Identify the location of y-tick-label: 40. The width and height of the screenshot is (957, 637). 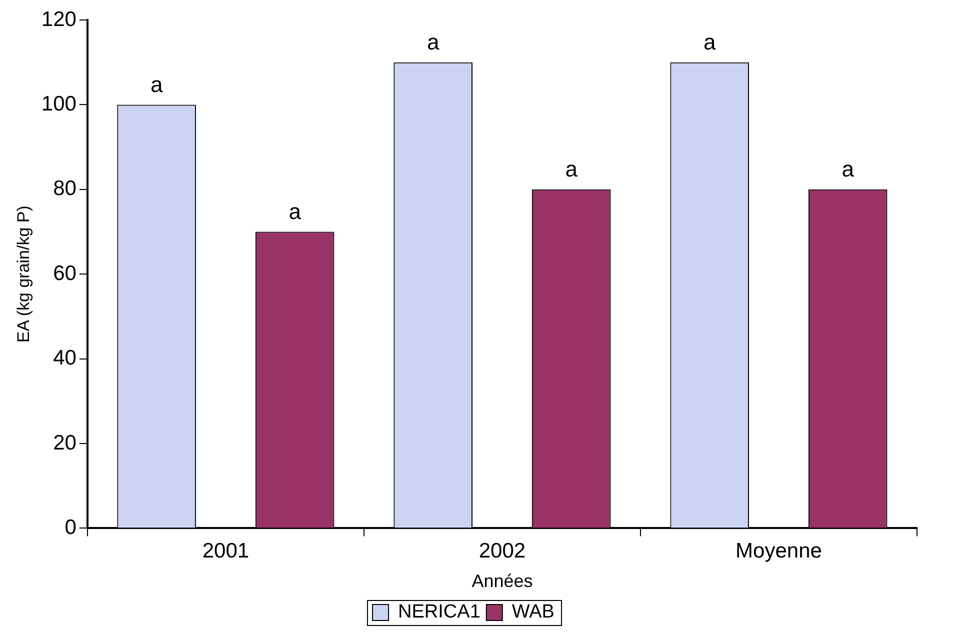
(64, 358).